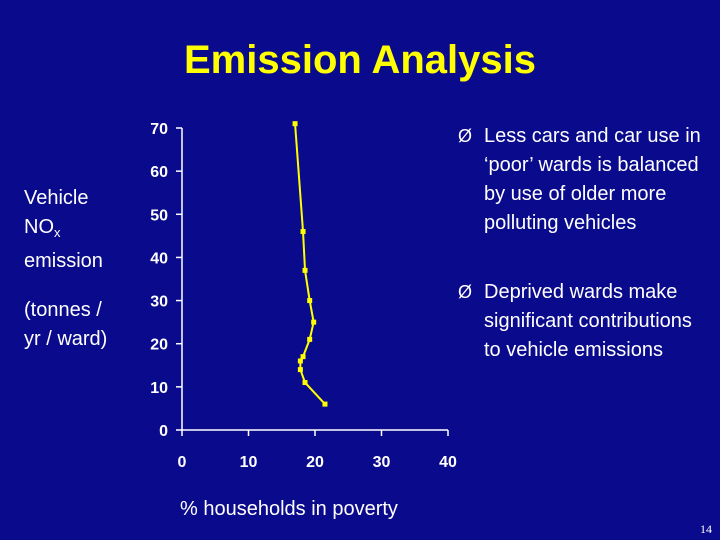  Describe the element at coordinates (66, 339) in the screenshot. I see `y-label-line5: yr / ward)` at that location.